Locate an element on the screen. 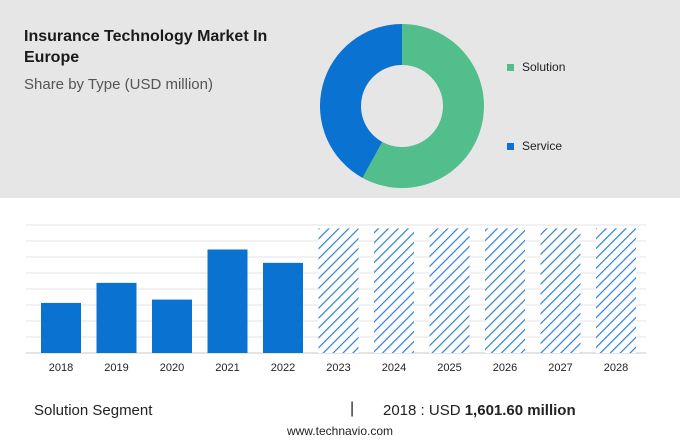 The height and width of the screenshot is (440, 680). x-tick-label: 2028 is located at coordinates (616, 368).